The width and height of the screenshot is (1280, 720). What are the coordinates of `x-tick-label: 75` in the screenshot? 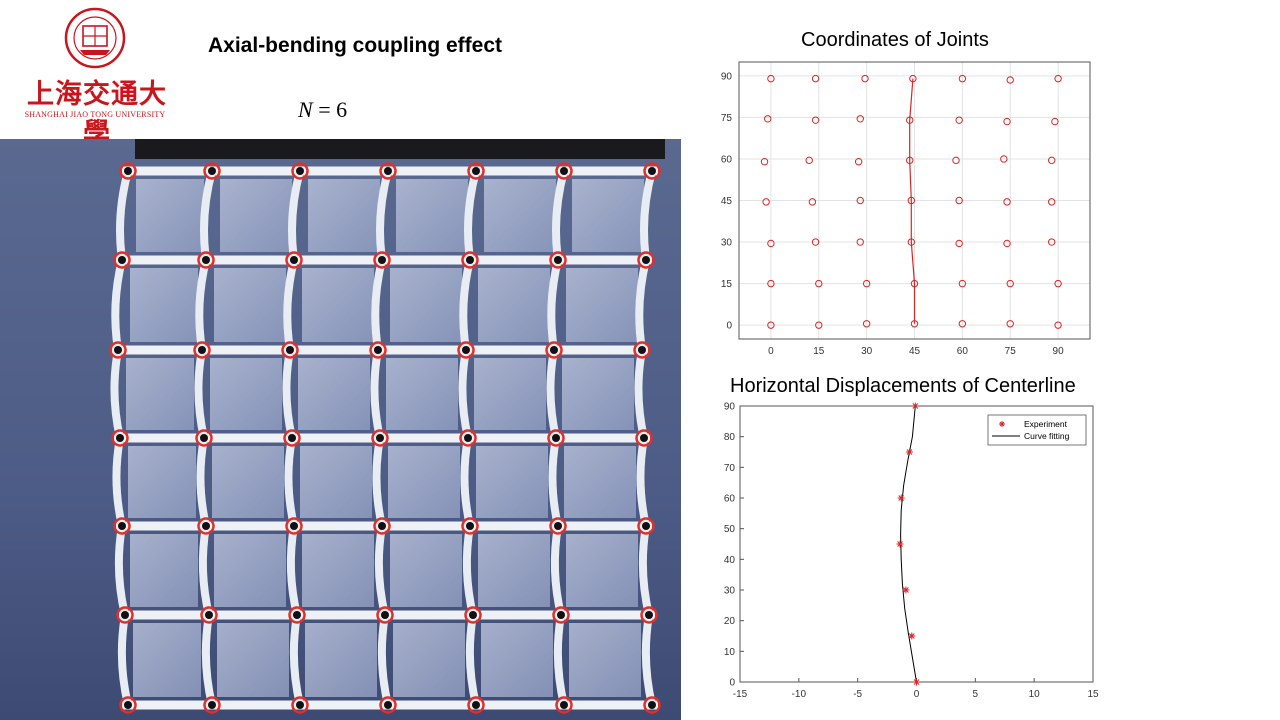 It's located at (1011, 351).